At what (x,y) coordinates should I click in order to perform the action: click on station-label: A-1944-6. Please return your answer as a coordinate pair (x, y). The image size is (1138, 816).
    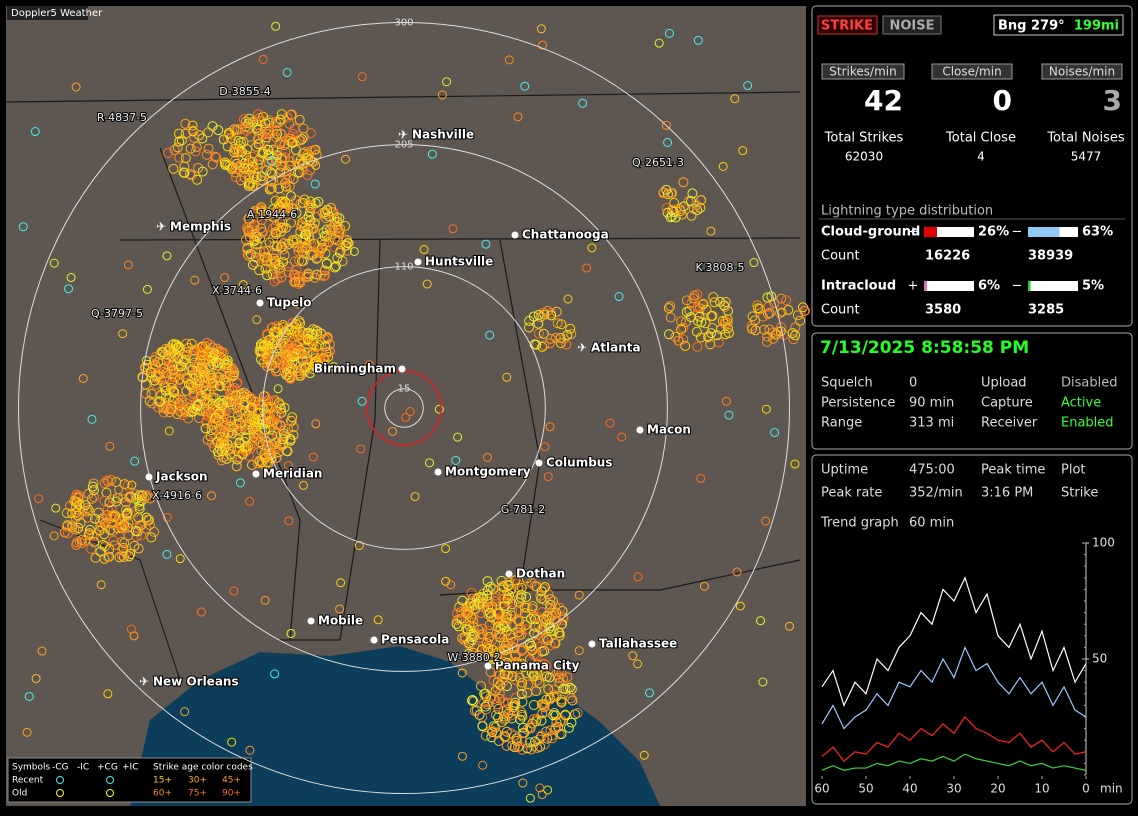
    Looking at the image, I should click on (272, 214).